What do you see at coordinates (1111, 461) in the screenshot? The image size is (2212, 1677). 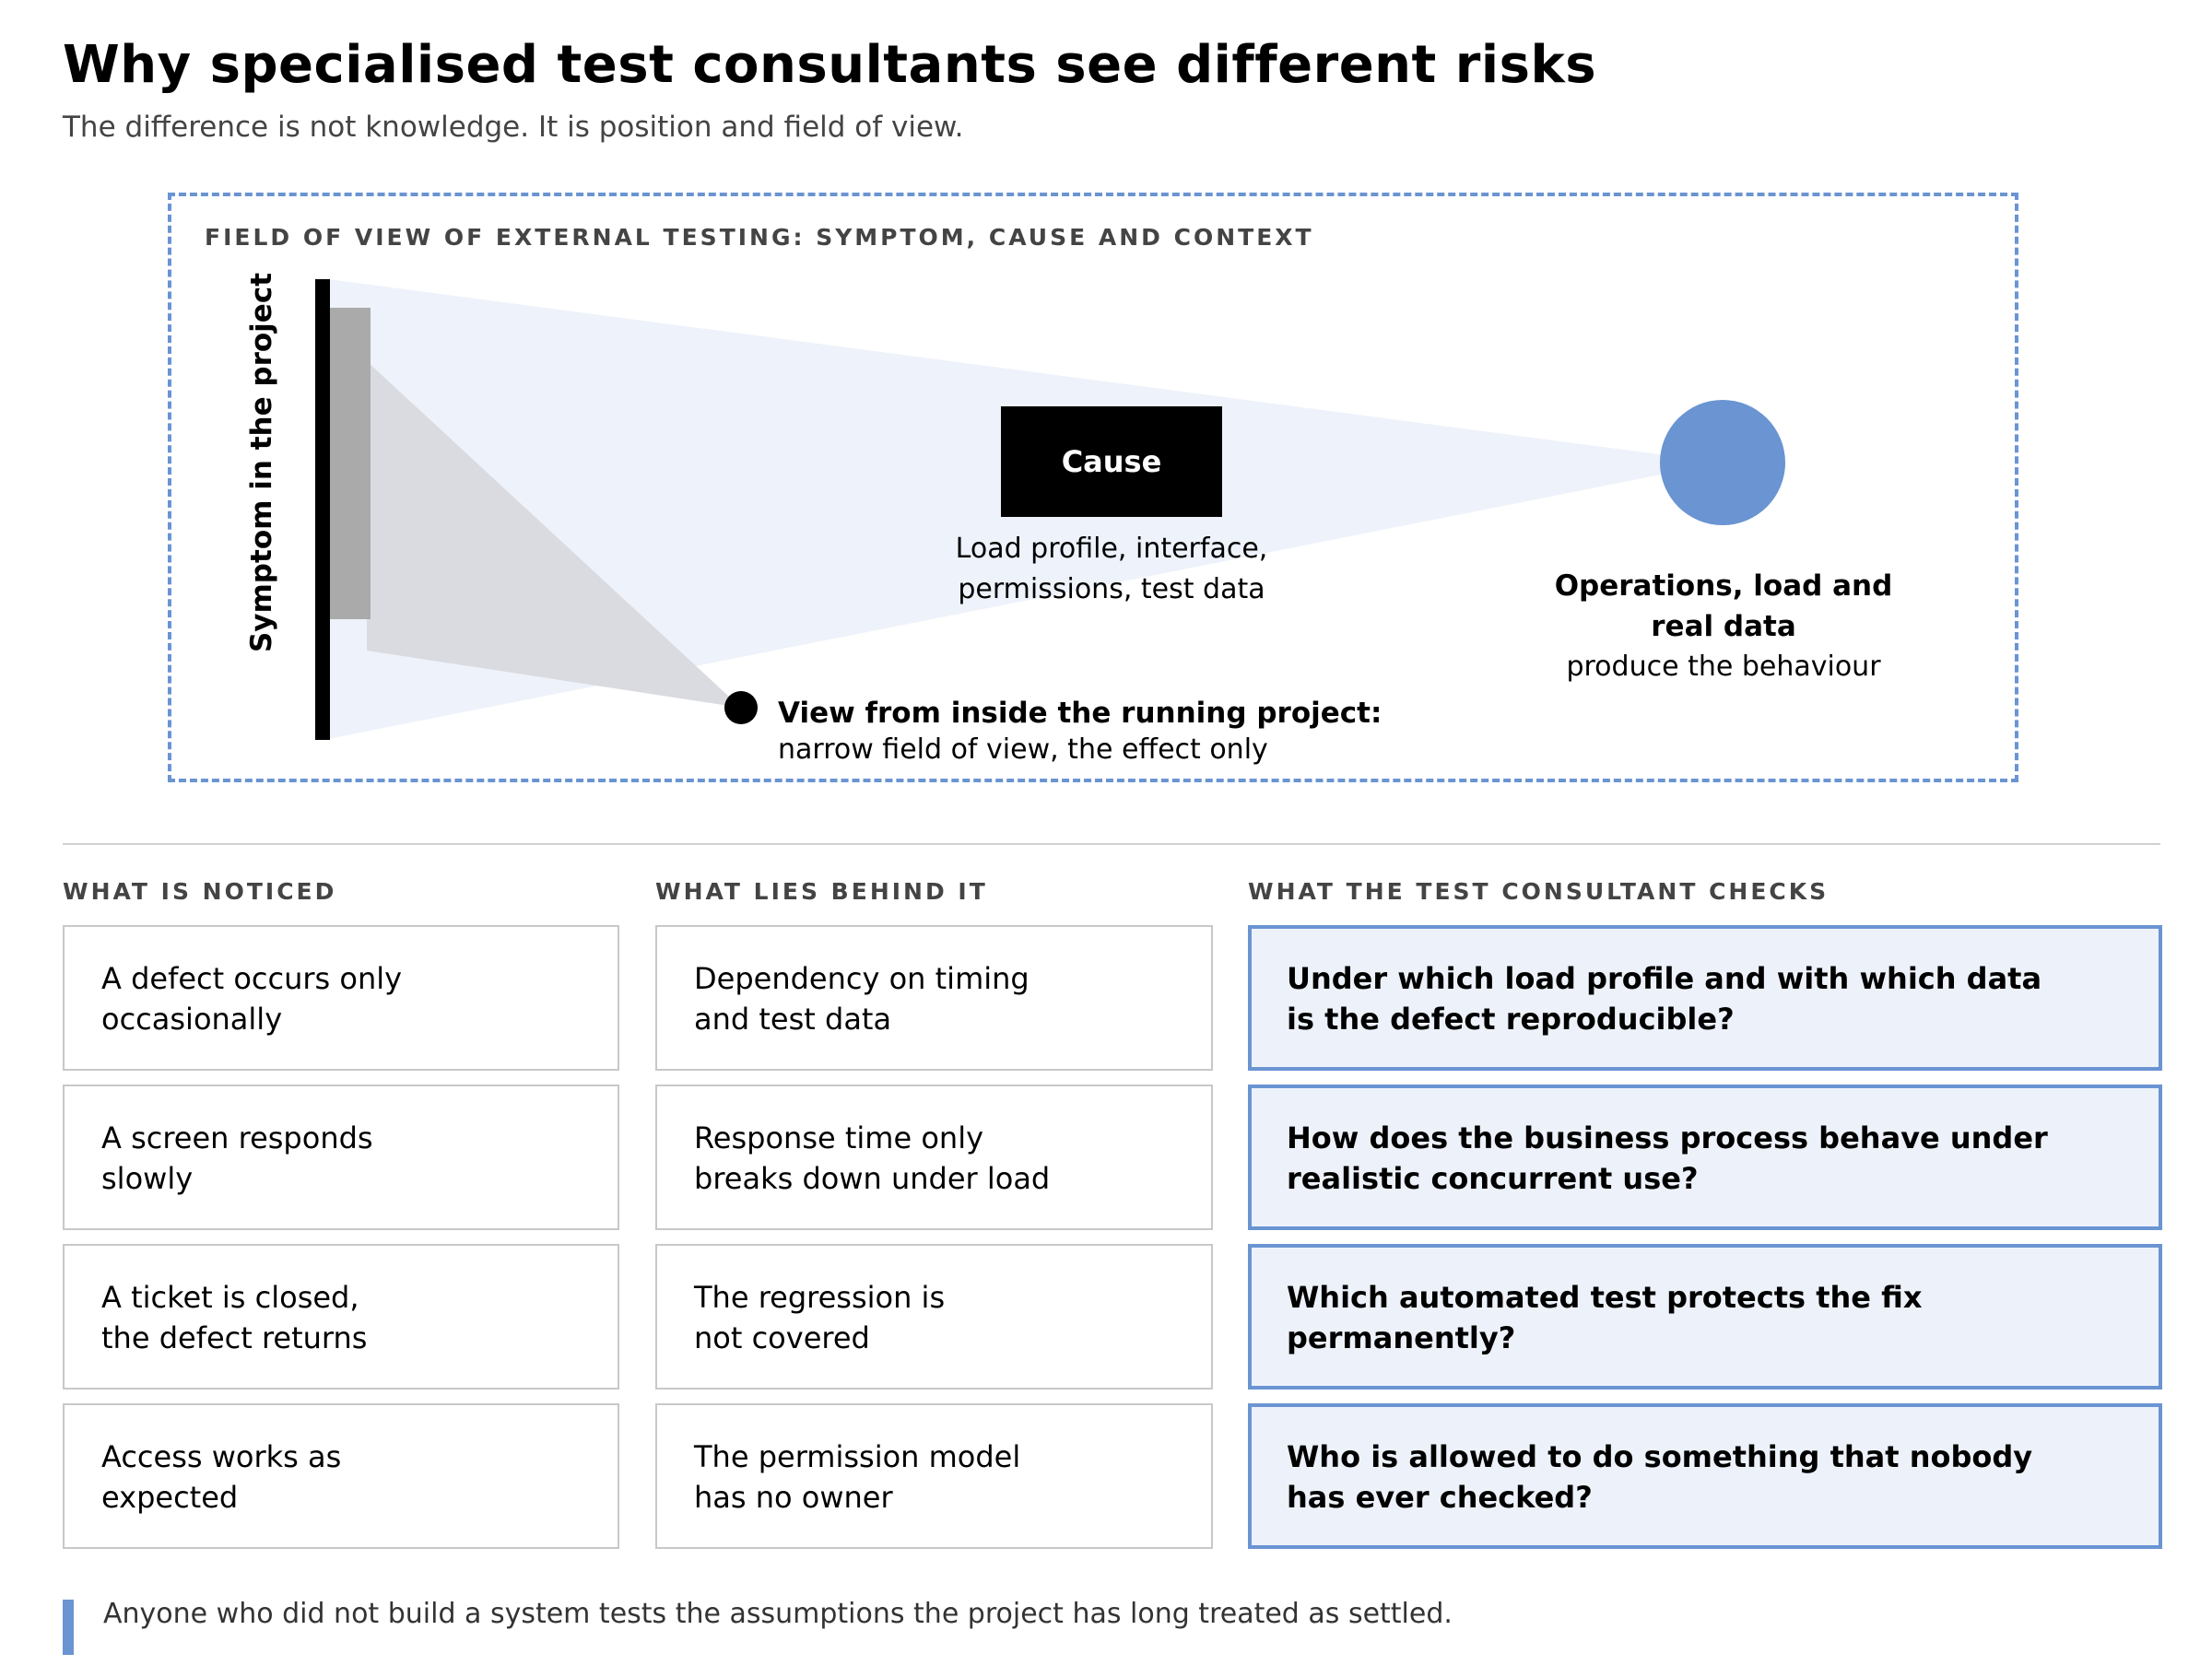 I see `cause-box: Cause` at bounding box center [1111, 461].